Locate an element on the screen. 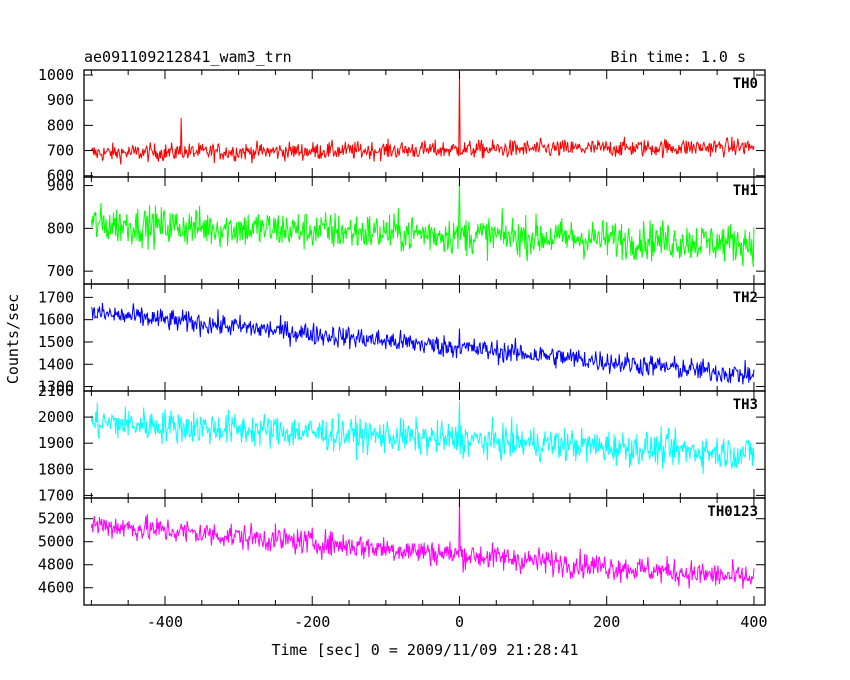  y-tick-label-th3: 2000 is located at coordinates (56, 417).